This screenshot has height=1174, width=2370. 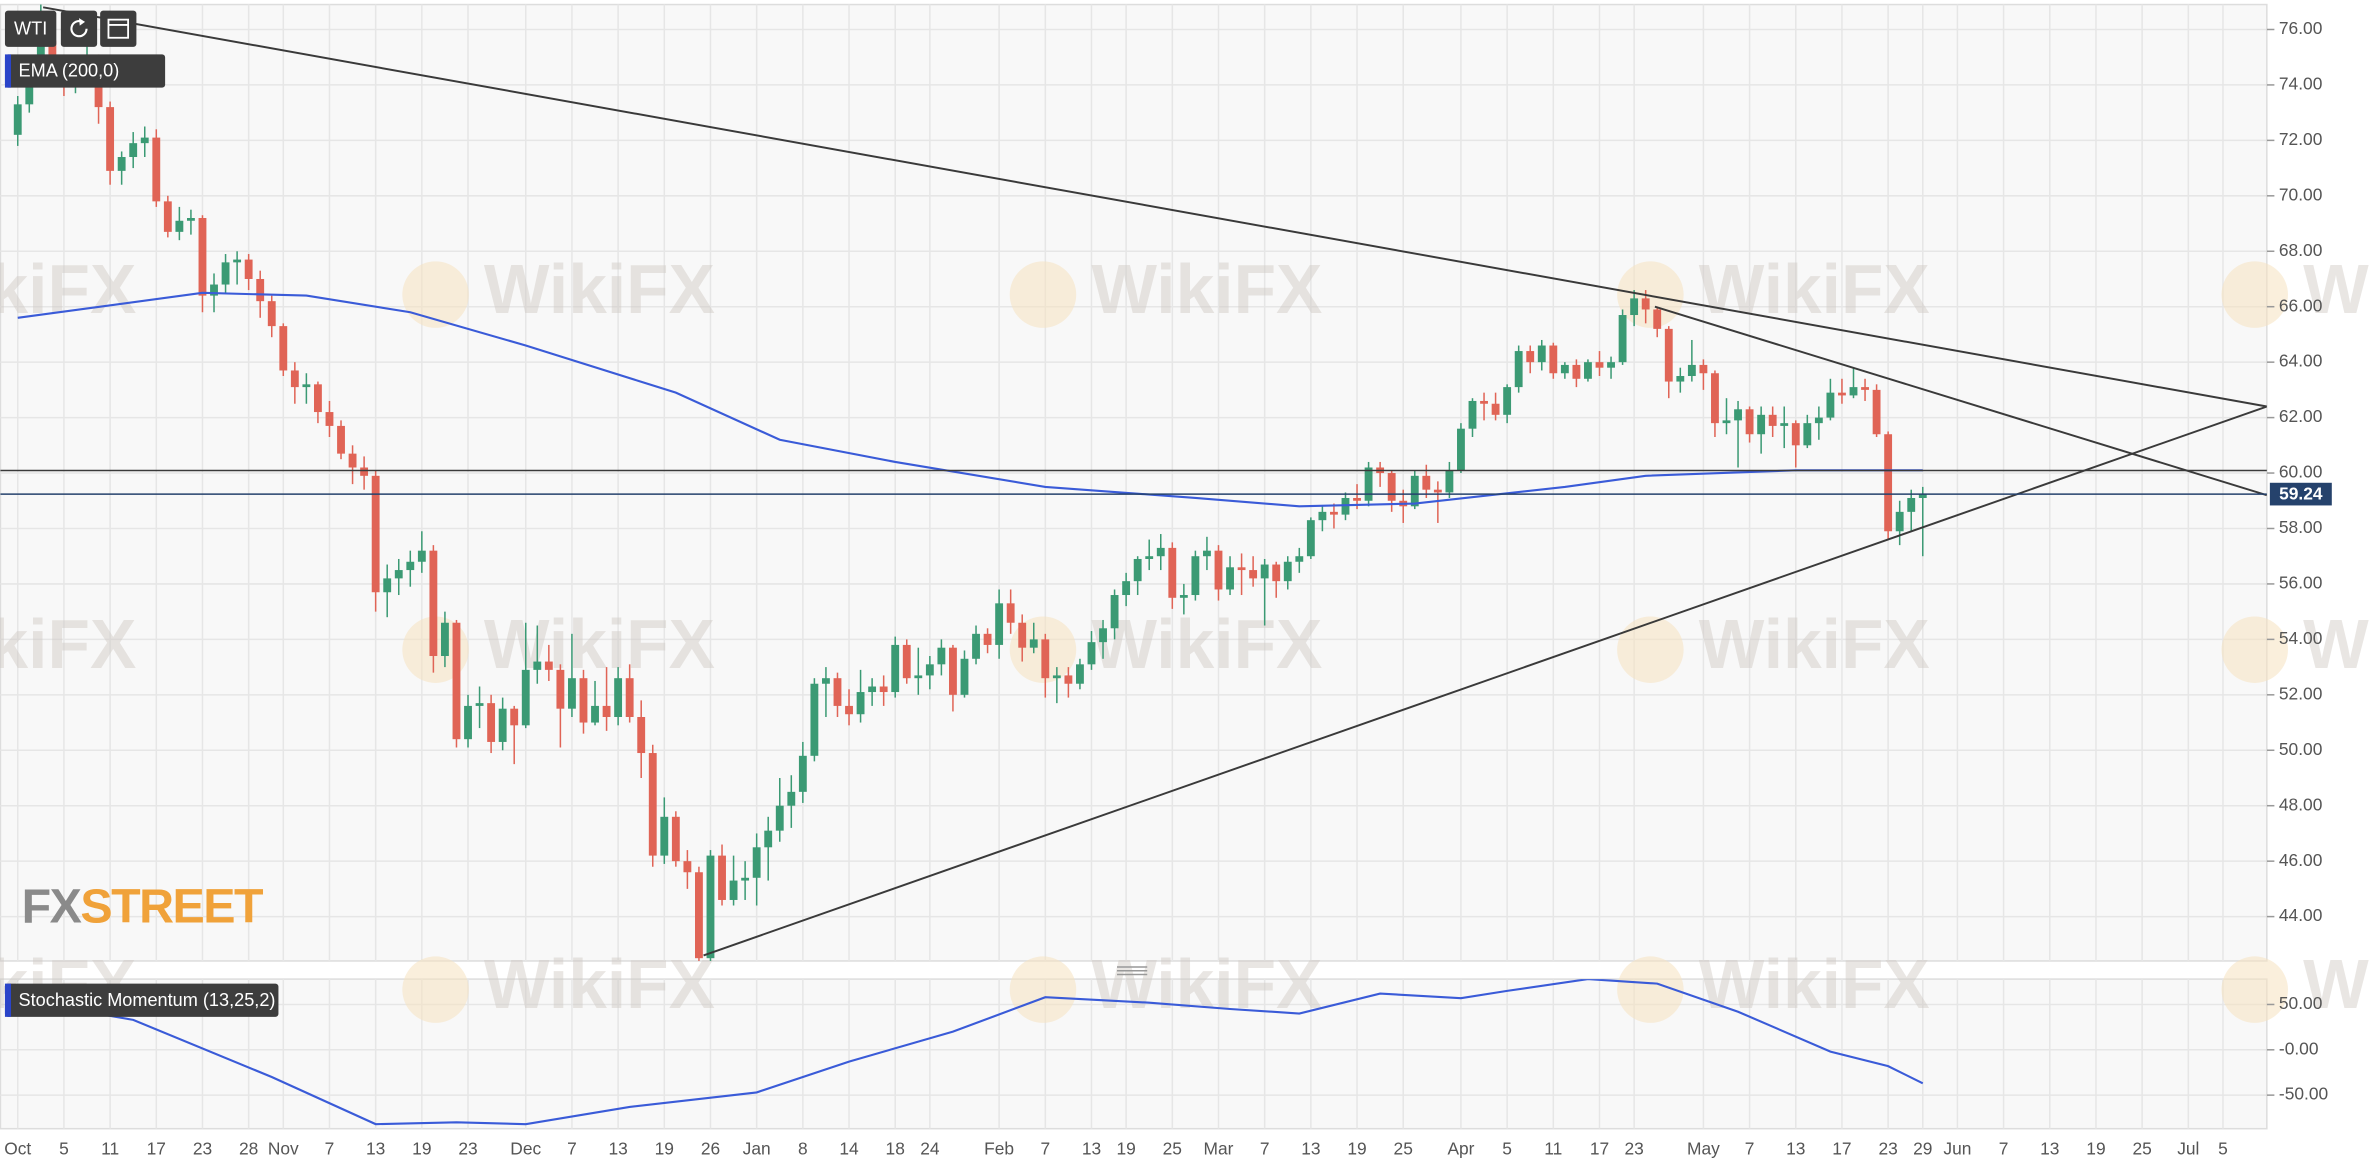 I want to click on y-tick-label: -0.00, so click(x=2299, y=1048).